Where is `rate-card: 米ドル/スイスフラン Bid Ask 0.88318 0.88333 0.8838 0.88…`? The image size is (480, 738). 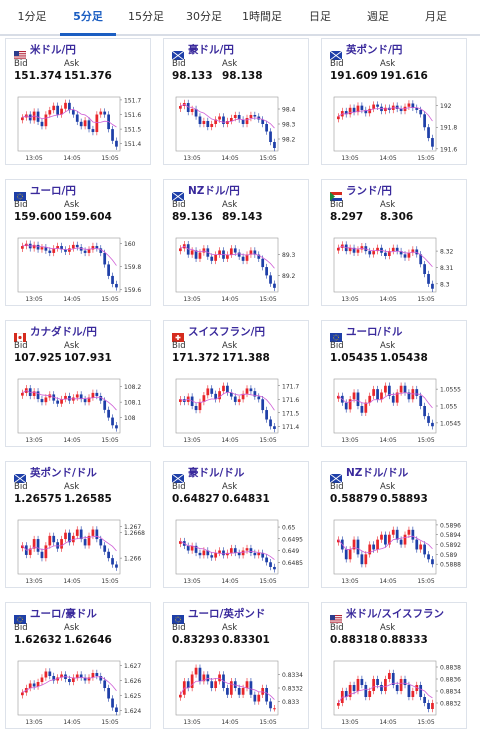
rate-card: 米ドル/スイスフラン Bid Ask 0.88318 0.88333 0.8838 0.88… is located at coordinates (394, 665).